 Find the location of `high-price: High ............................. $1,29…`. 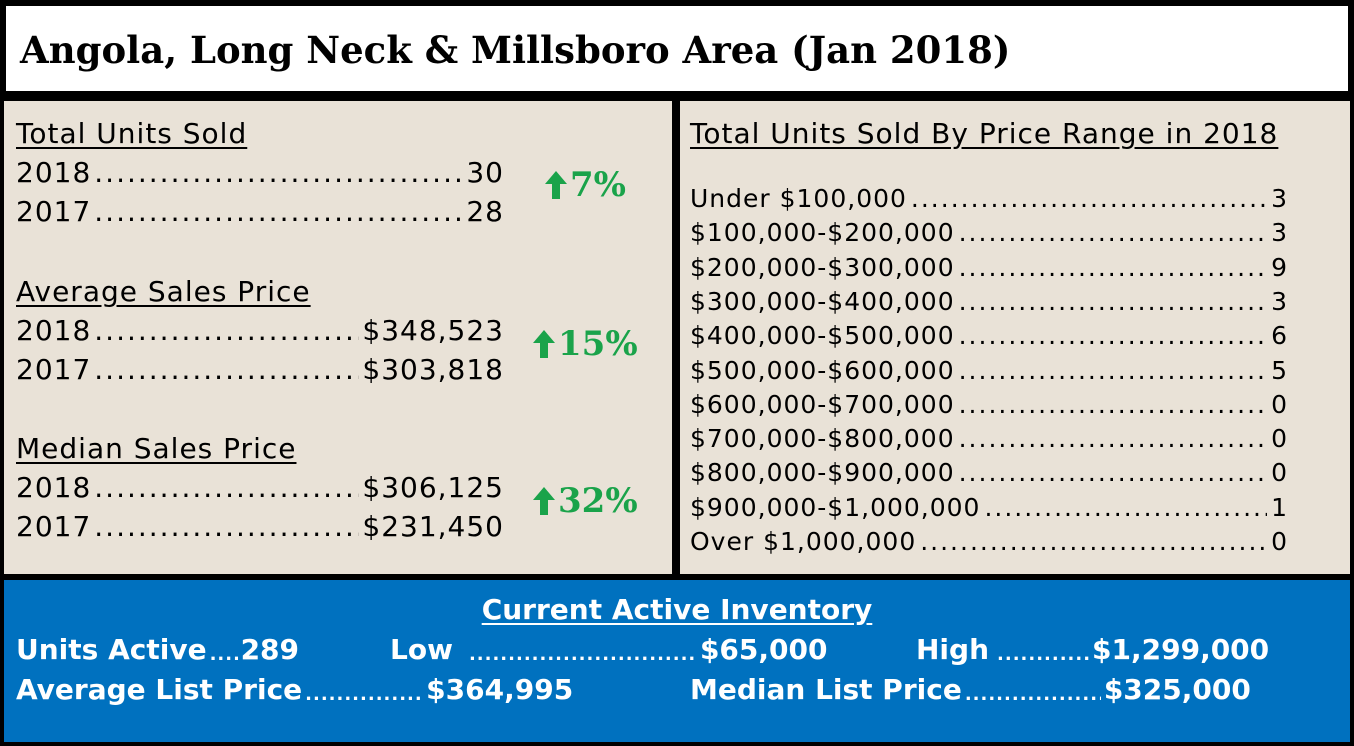

high-price: High ............................. $1,29… is located at coordinates (1092, 650).